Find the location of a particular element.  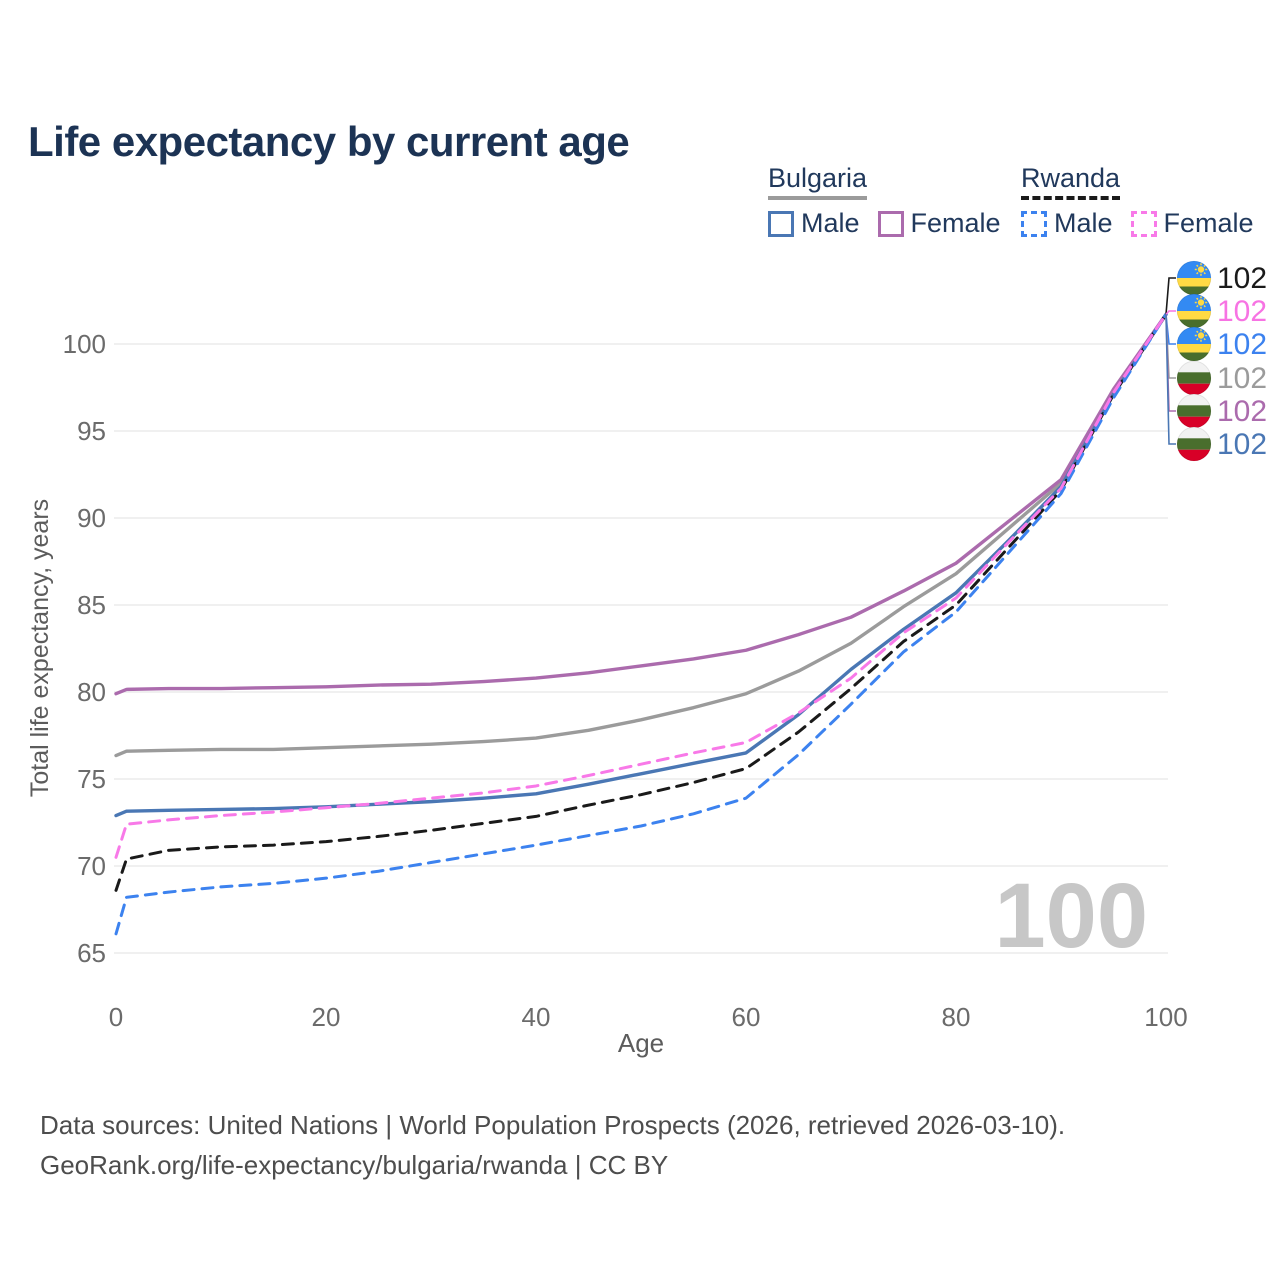

x-tick-label: 80 is located at coordinates (956, 1017).